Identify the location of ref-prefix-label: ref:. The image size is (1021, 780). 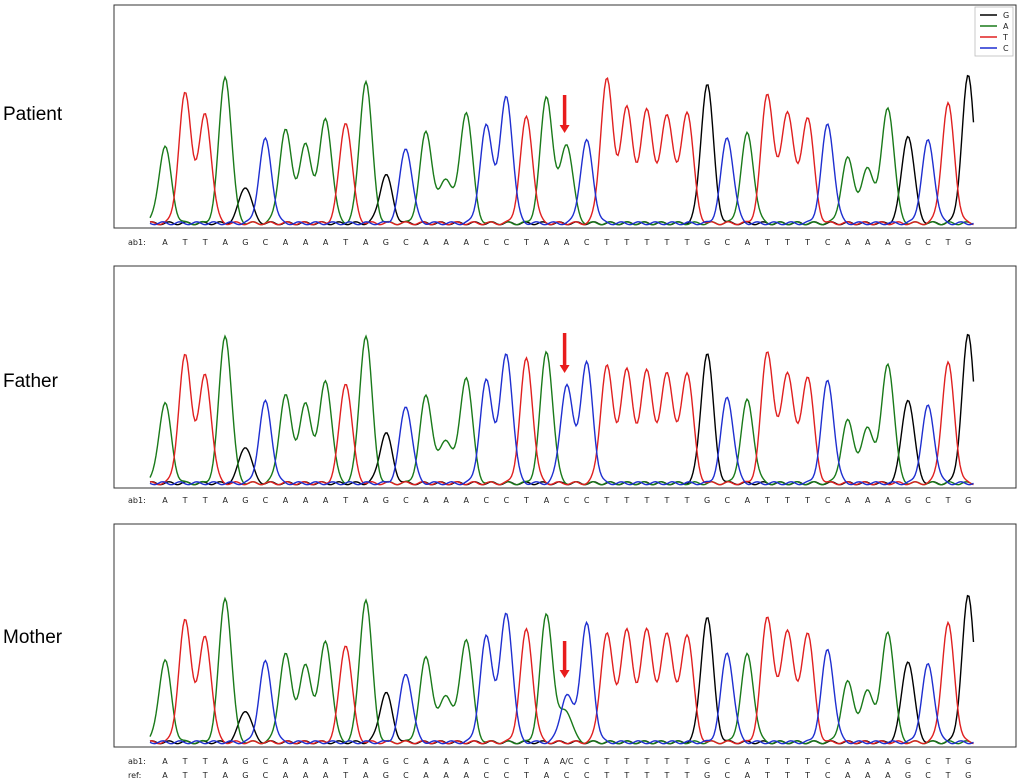
(134, 775).